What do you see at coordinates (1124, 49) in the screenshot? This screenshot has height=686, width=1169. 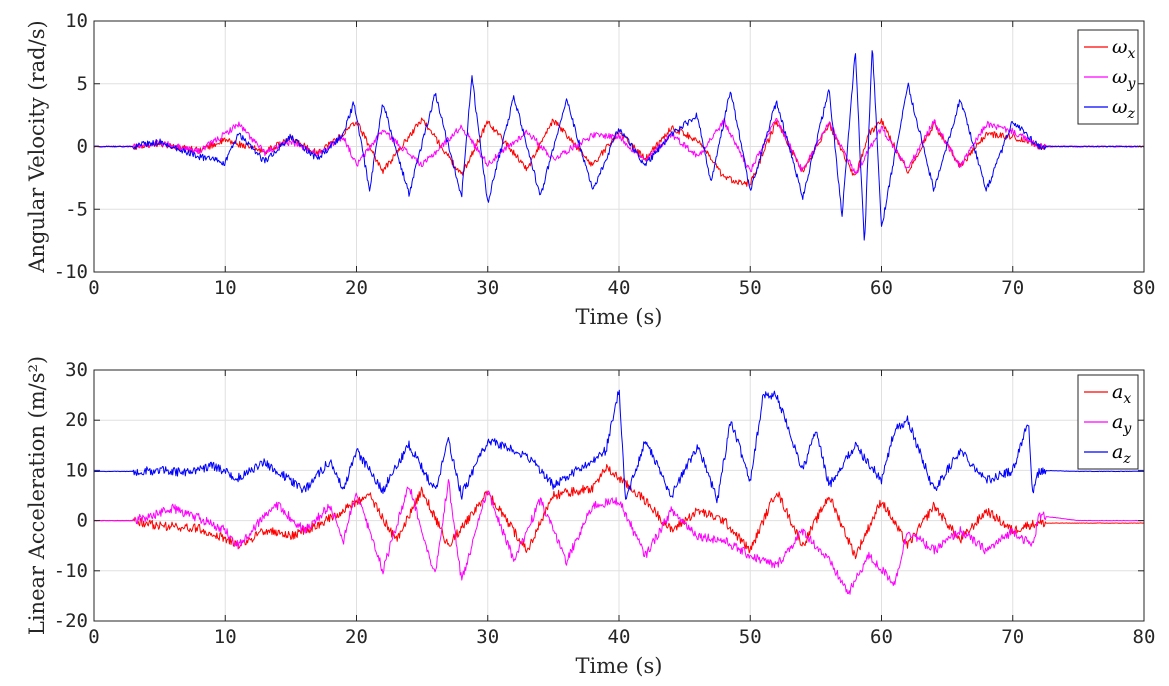 I see `legend-label: ωx` at bounding box center [1124, 49].